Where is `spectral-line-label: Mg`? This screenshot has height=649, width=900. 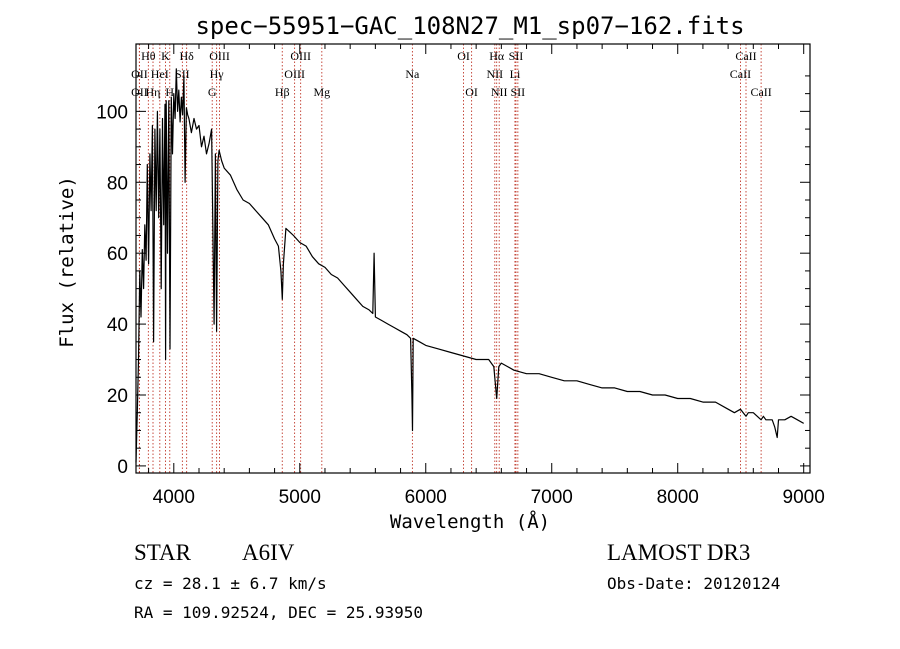
spectral-line-label: Mg is located at coordinates (321, 92).